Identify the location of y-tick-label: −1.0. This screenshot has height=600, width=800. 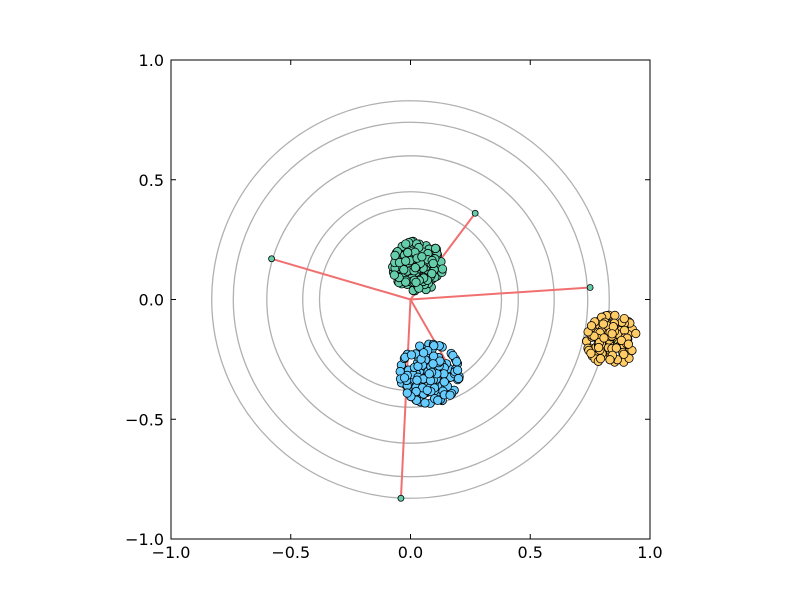
(144, 539).